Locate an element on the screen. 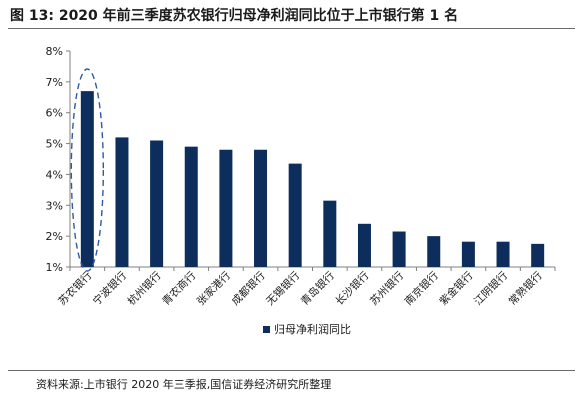  y-tick-label: 3% is located at coordinates (54, 205).